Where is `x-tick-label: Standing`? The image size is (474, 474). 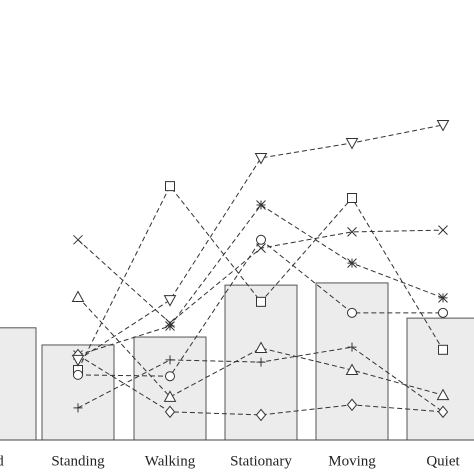 x-tick-label: Standing is located at coordinates (78, 461).